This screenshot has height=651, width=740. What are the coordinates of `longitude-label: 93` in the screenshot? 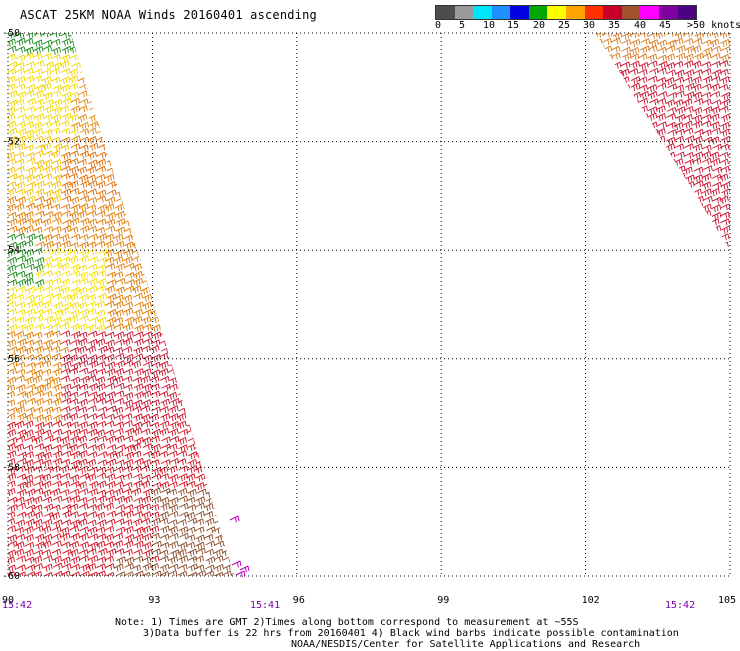 It's located at (154, 600).